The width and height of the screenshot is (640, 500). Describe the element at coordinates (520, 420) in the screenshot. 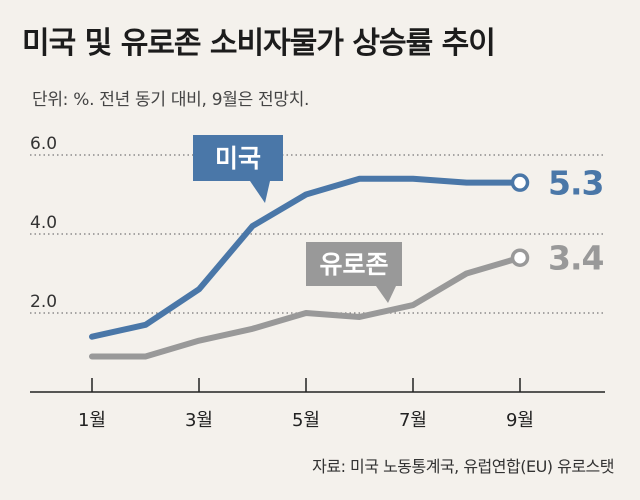

I see `x-tick-label: 9월` at that location.